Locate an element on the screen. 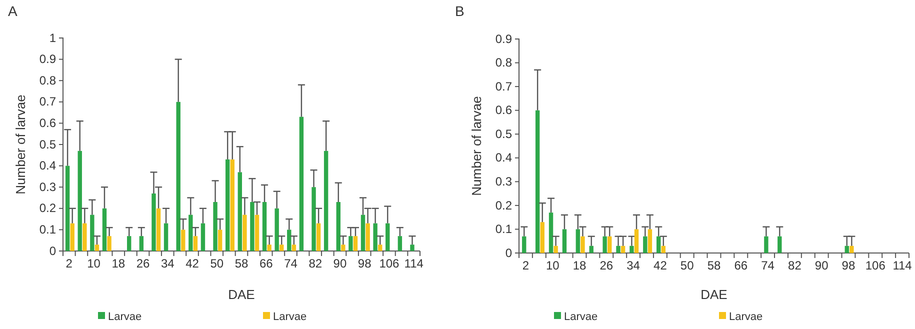 The image size is (915, 329). y-tick-label: 0.4 is located at coordinates (503, 157).